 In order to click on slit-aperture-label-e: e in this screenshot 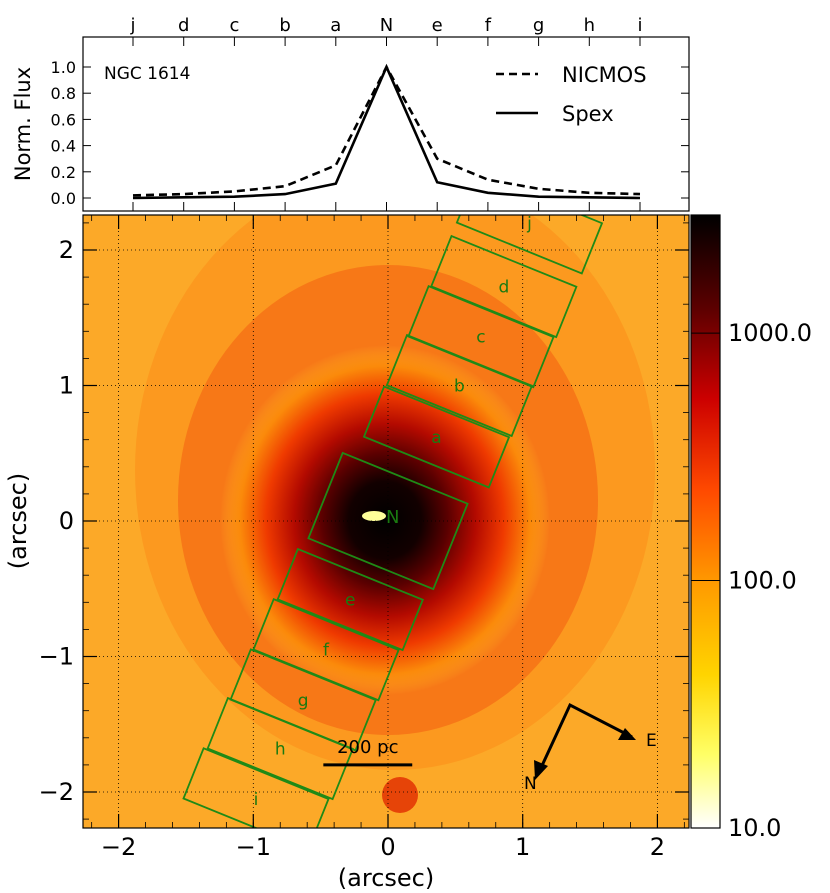, I will do `click(350, 601)`.